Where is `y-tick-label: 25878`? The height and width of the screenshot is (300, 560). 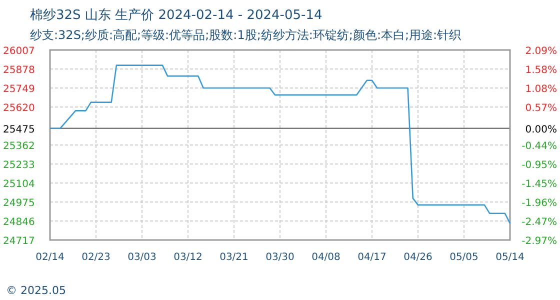 y-tick-label: 25878 is located at coordinates (19, 70).